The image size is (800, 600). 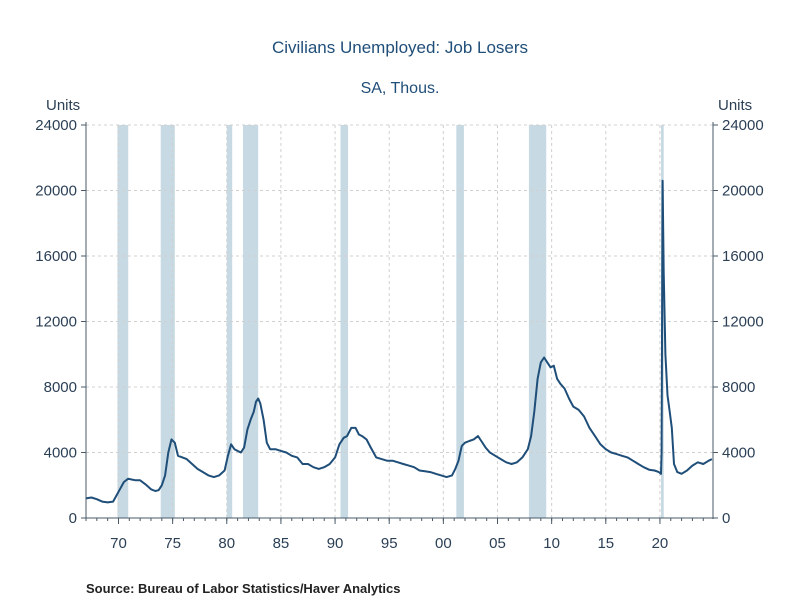 I want to click on y-tick-label-right: 16000, so click(x=743, y=256).